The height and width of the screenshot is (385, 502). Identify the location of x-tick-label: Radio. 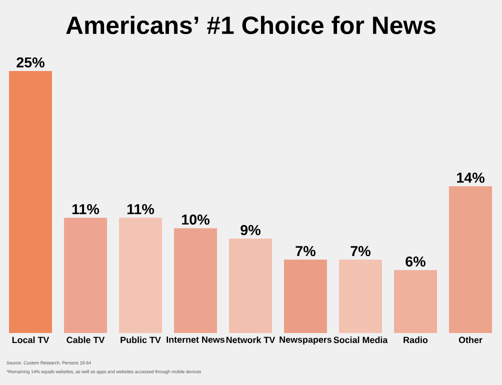
(416, 340).